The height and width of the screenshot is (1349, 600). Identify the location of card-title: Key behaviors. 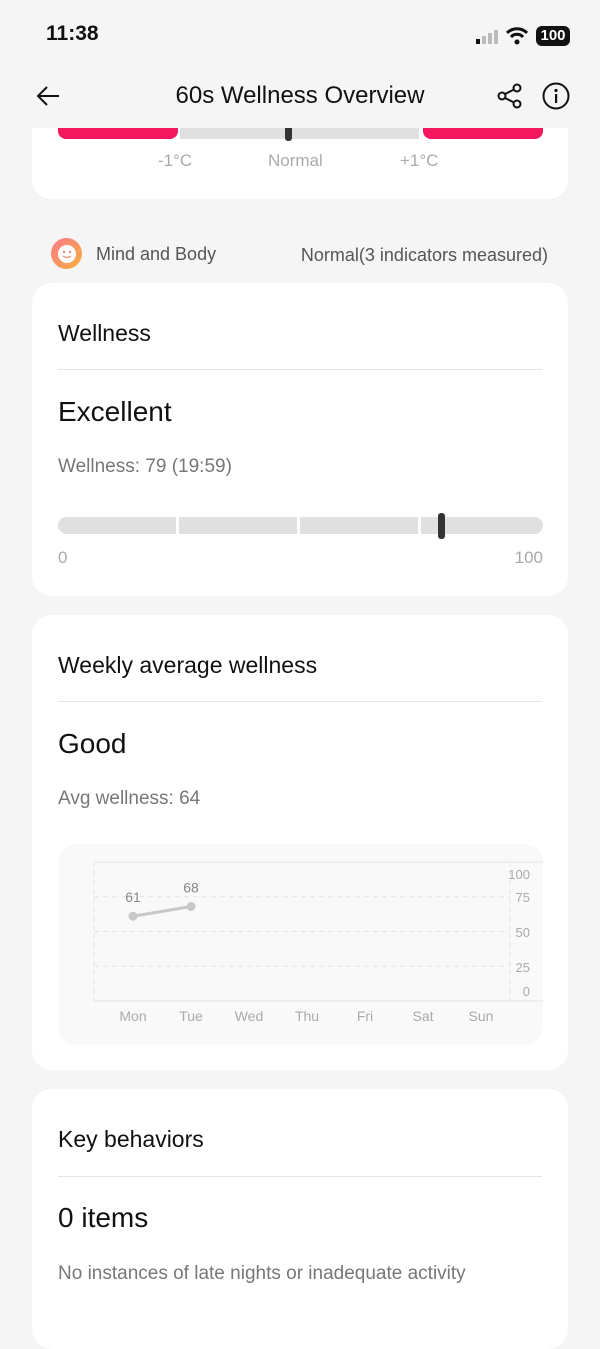
(131, 1139).